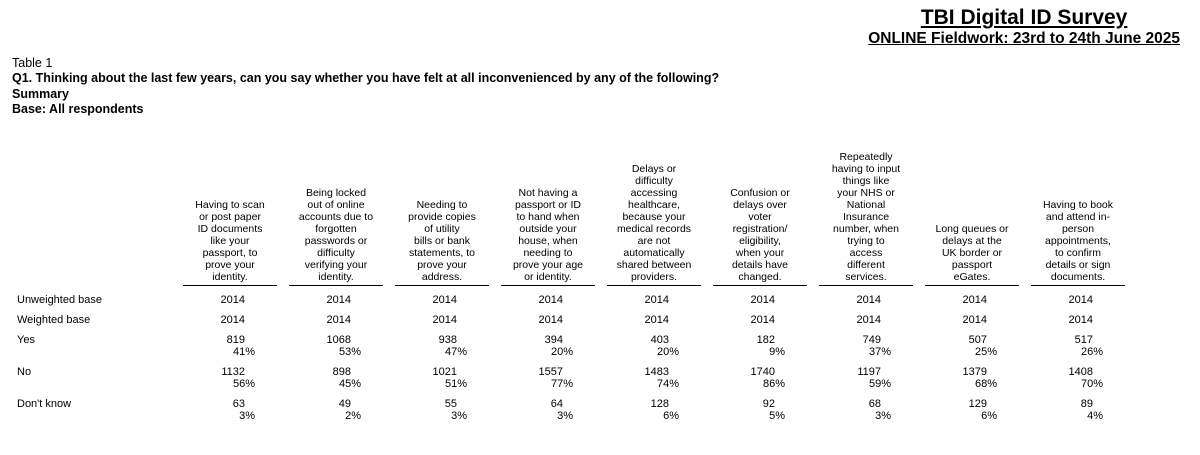  Describe the element at coordinates (344, 404) in the screenshot. I see `cell-count: 49` at that location.